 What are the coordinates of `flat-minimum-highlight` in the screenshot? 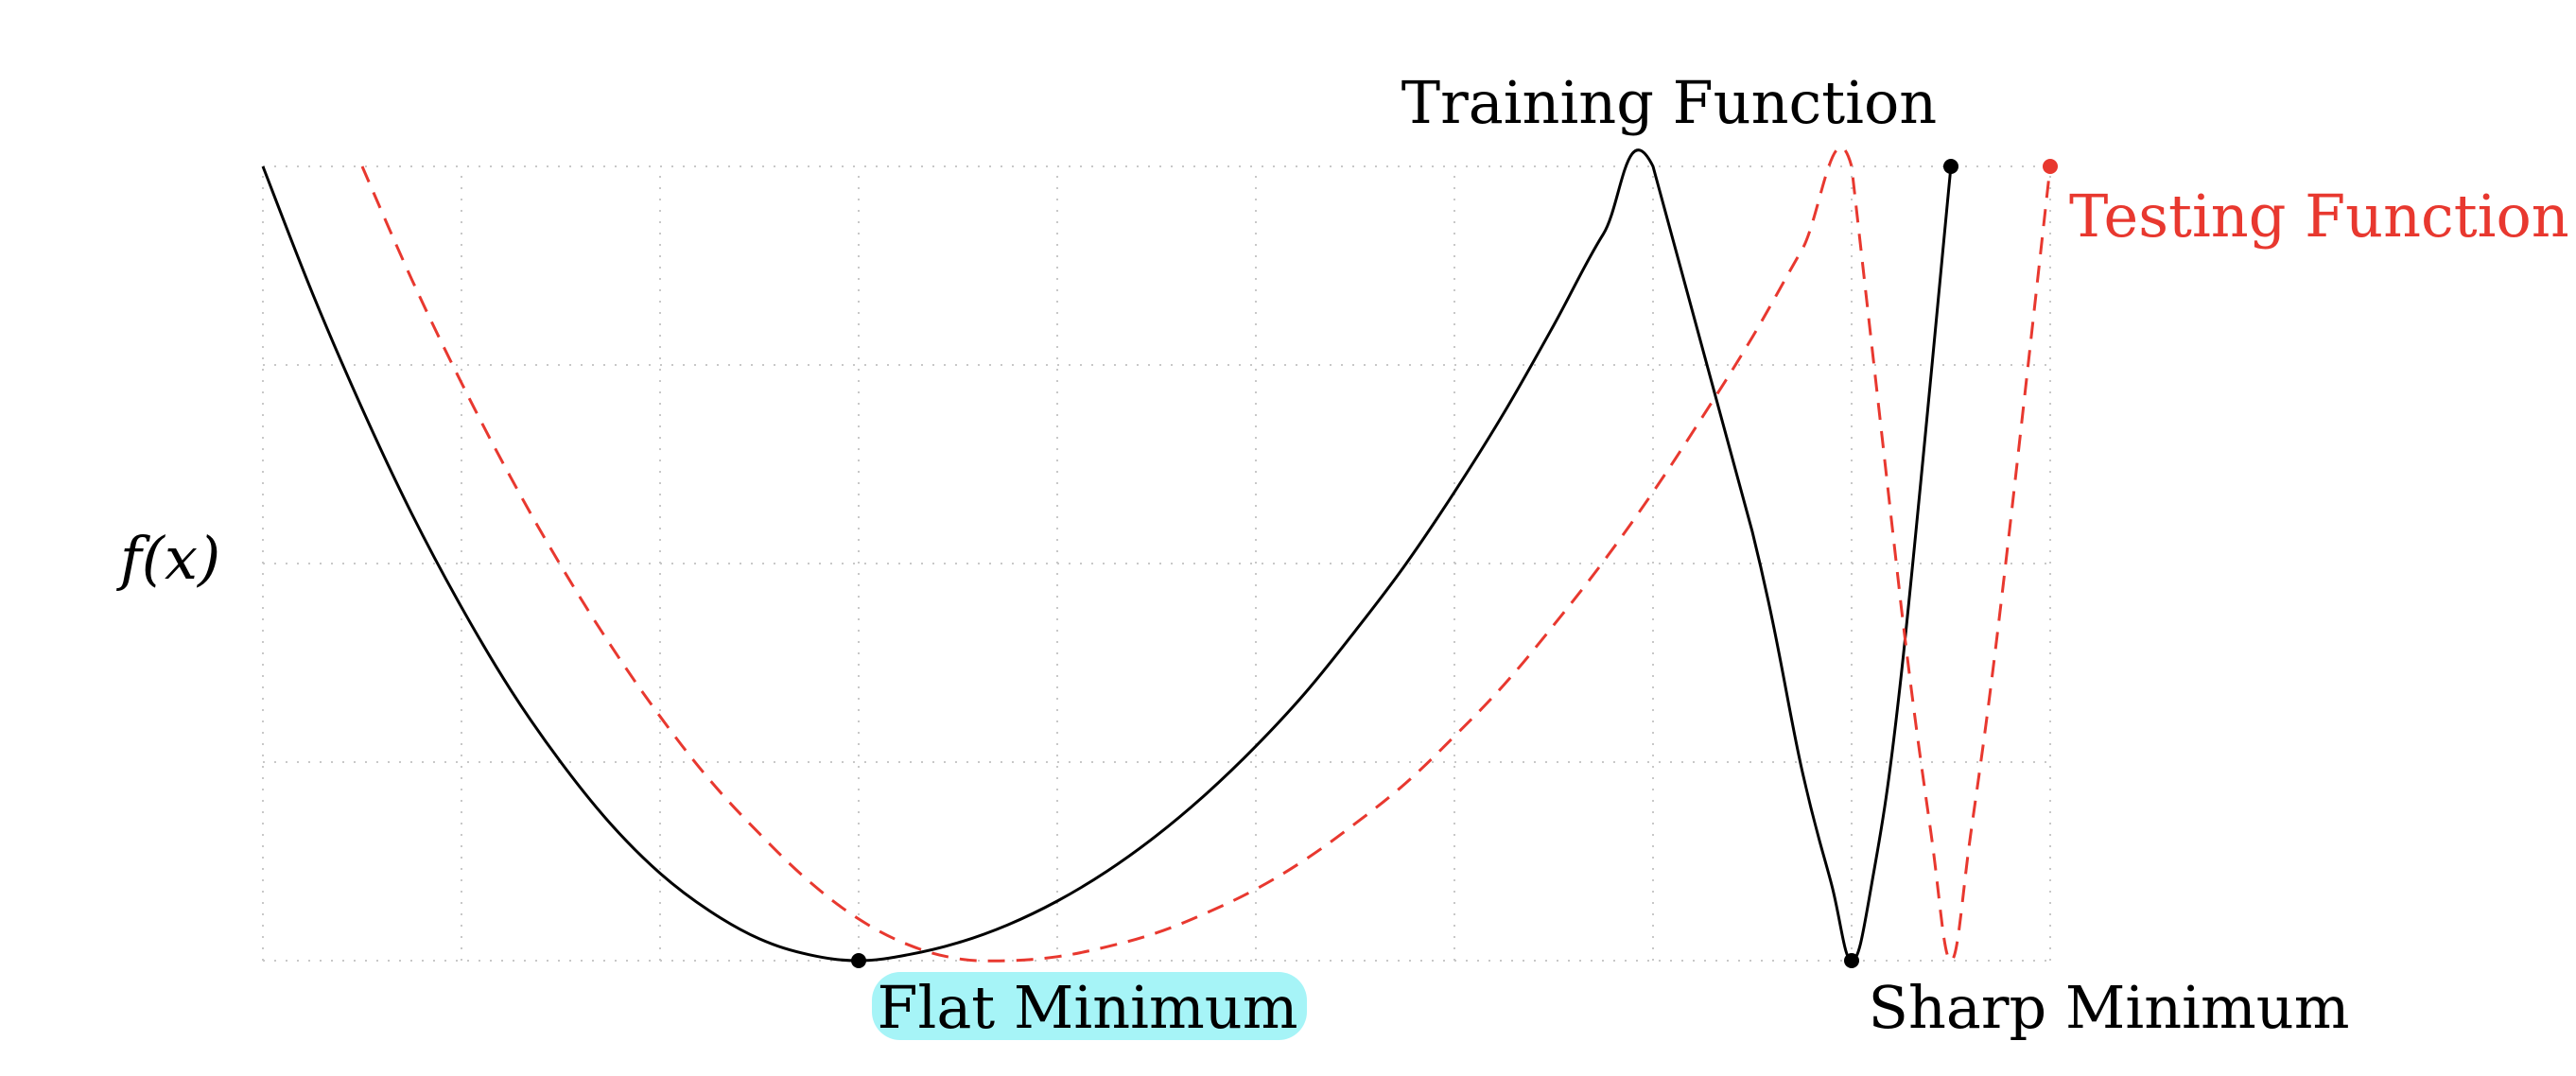 It's located at (1089, 1006).